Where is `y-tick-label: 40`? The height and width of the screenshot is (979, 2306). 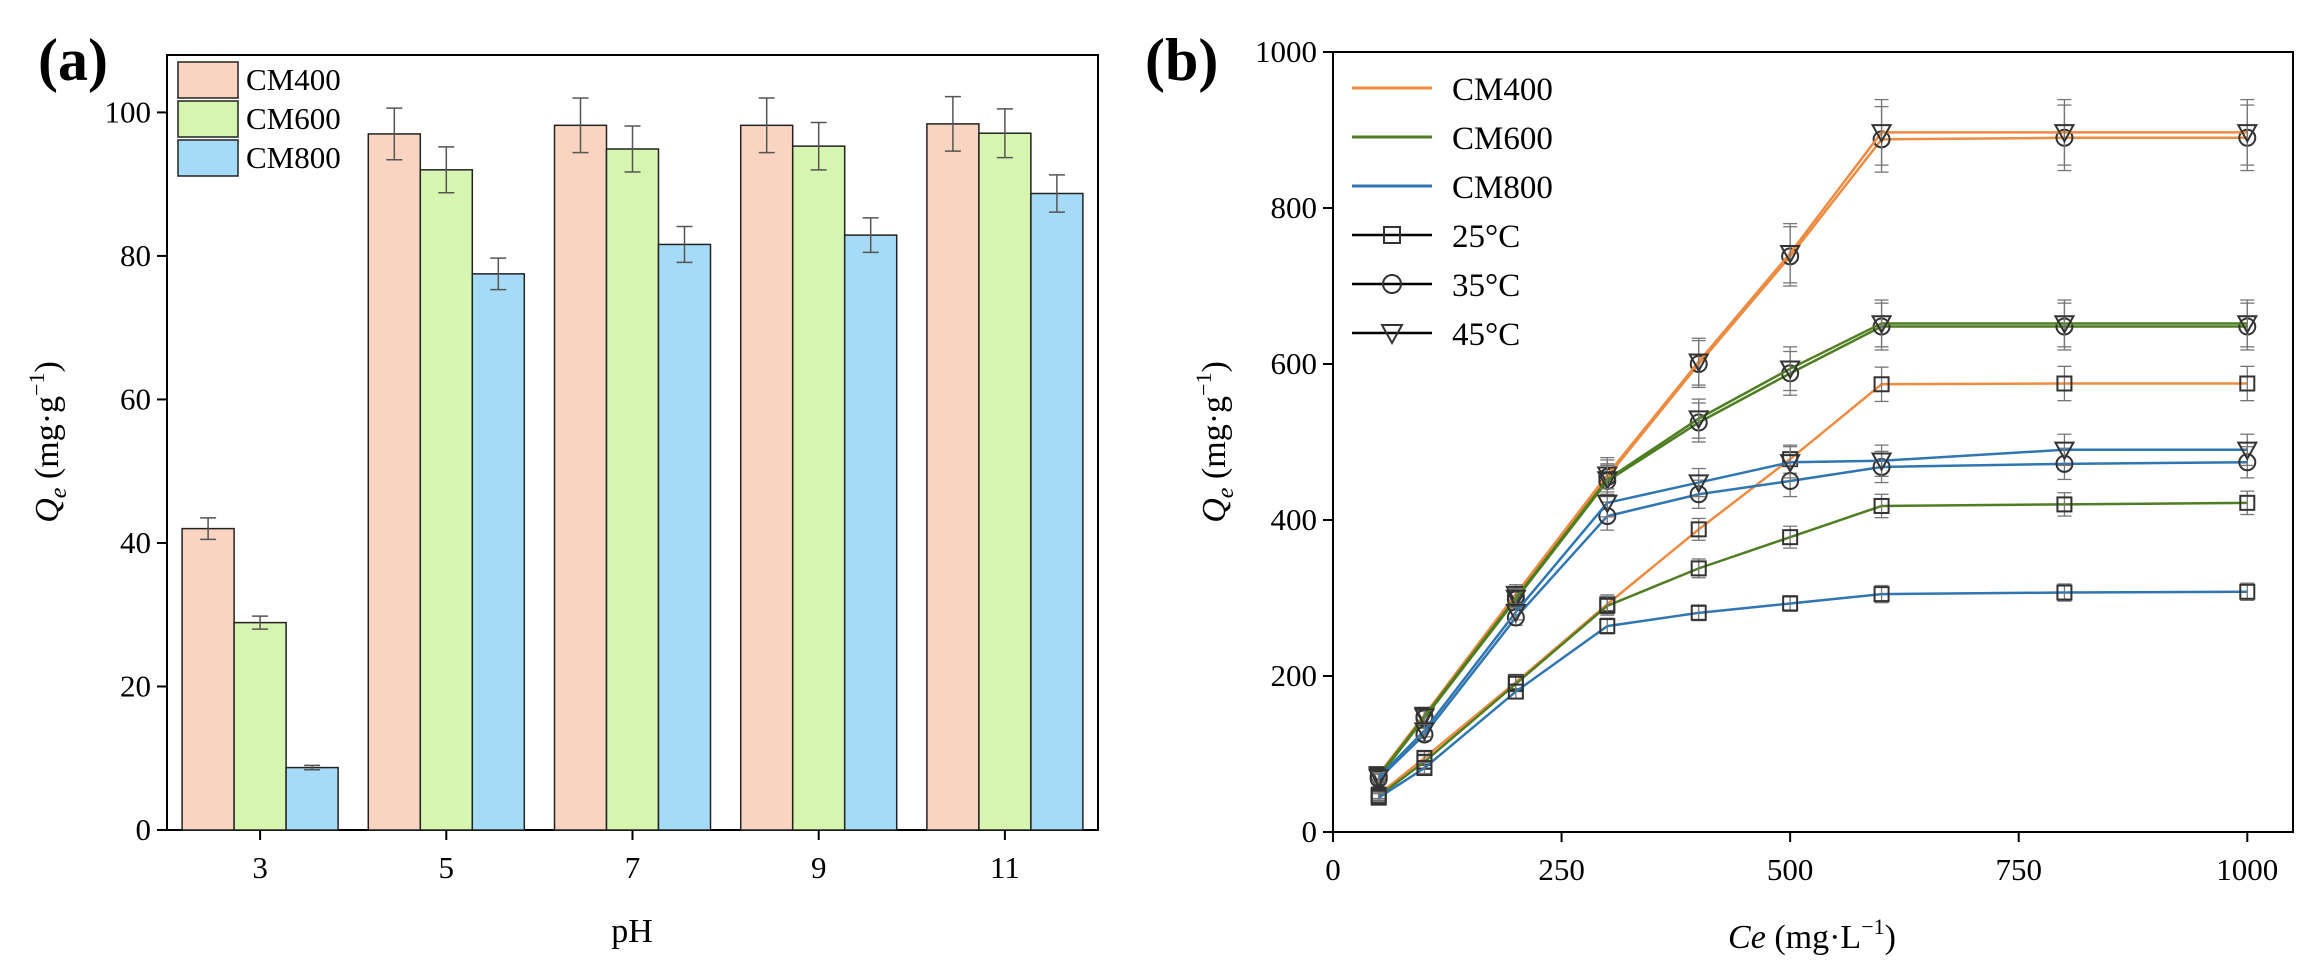 y-tick-label: 40 is located at coordinates (135, 542).